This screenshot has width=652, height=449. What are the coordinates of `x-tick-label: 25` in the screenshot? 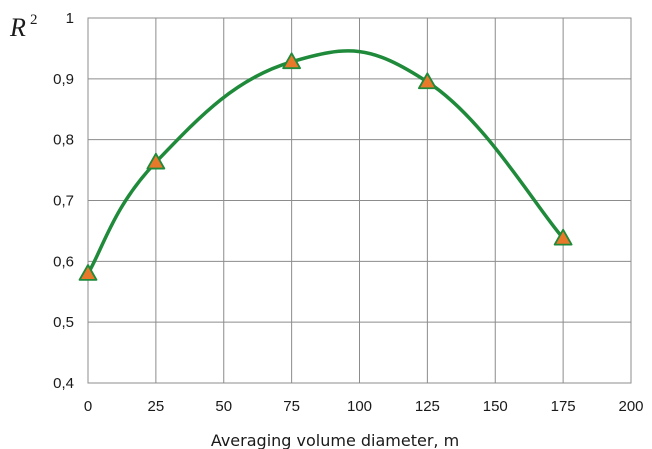 It's located at (156, 406).